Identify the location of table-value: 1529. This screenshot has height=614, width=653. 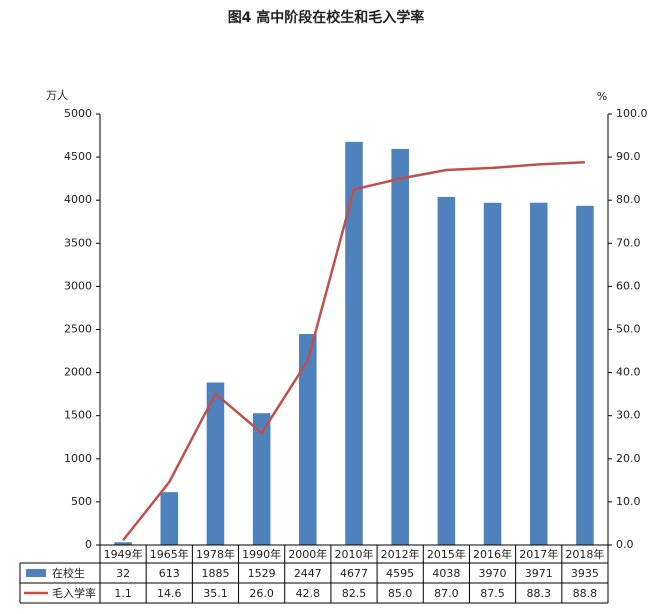
(262, 573).